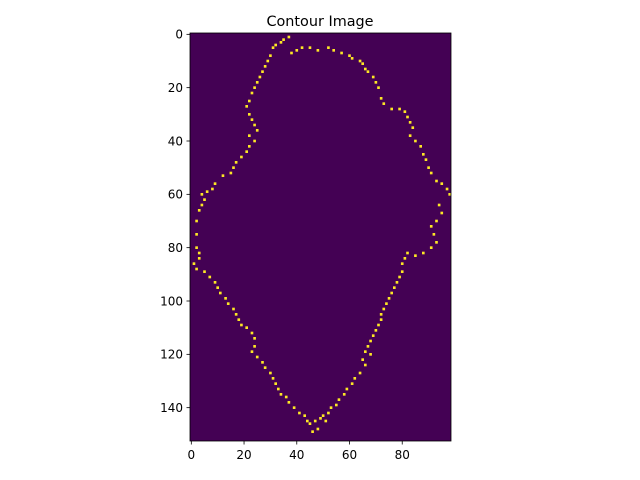 This screenshot has width=640, height=480. What do you see at coordinates (296, 455) in the screenshot?
I see `x-tick-label: 40` at bounding box center [296, 455].